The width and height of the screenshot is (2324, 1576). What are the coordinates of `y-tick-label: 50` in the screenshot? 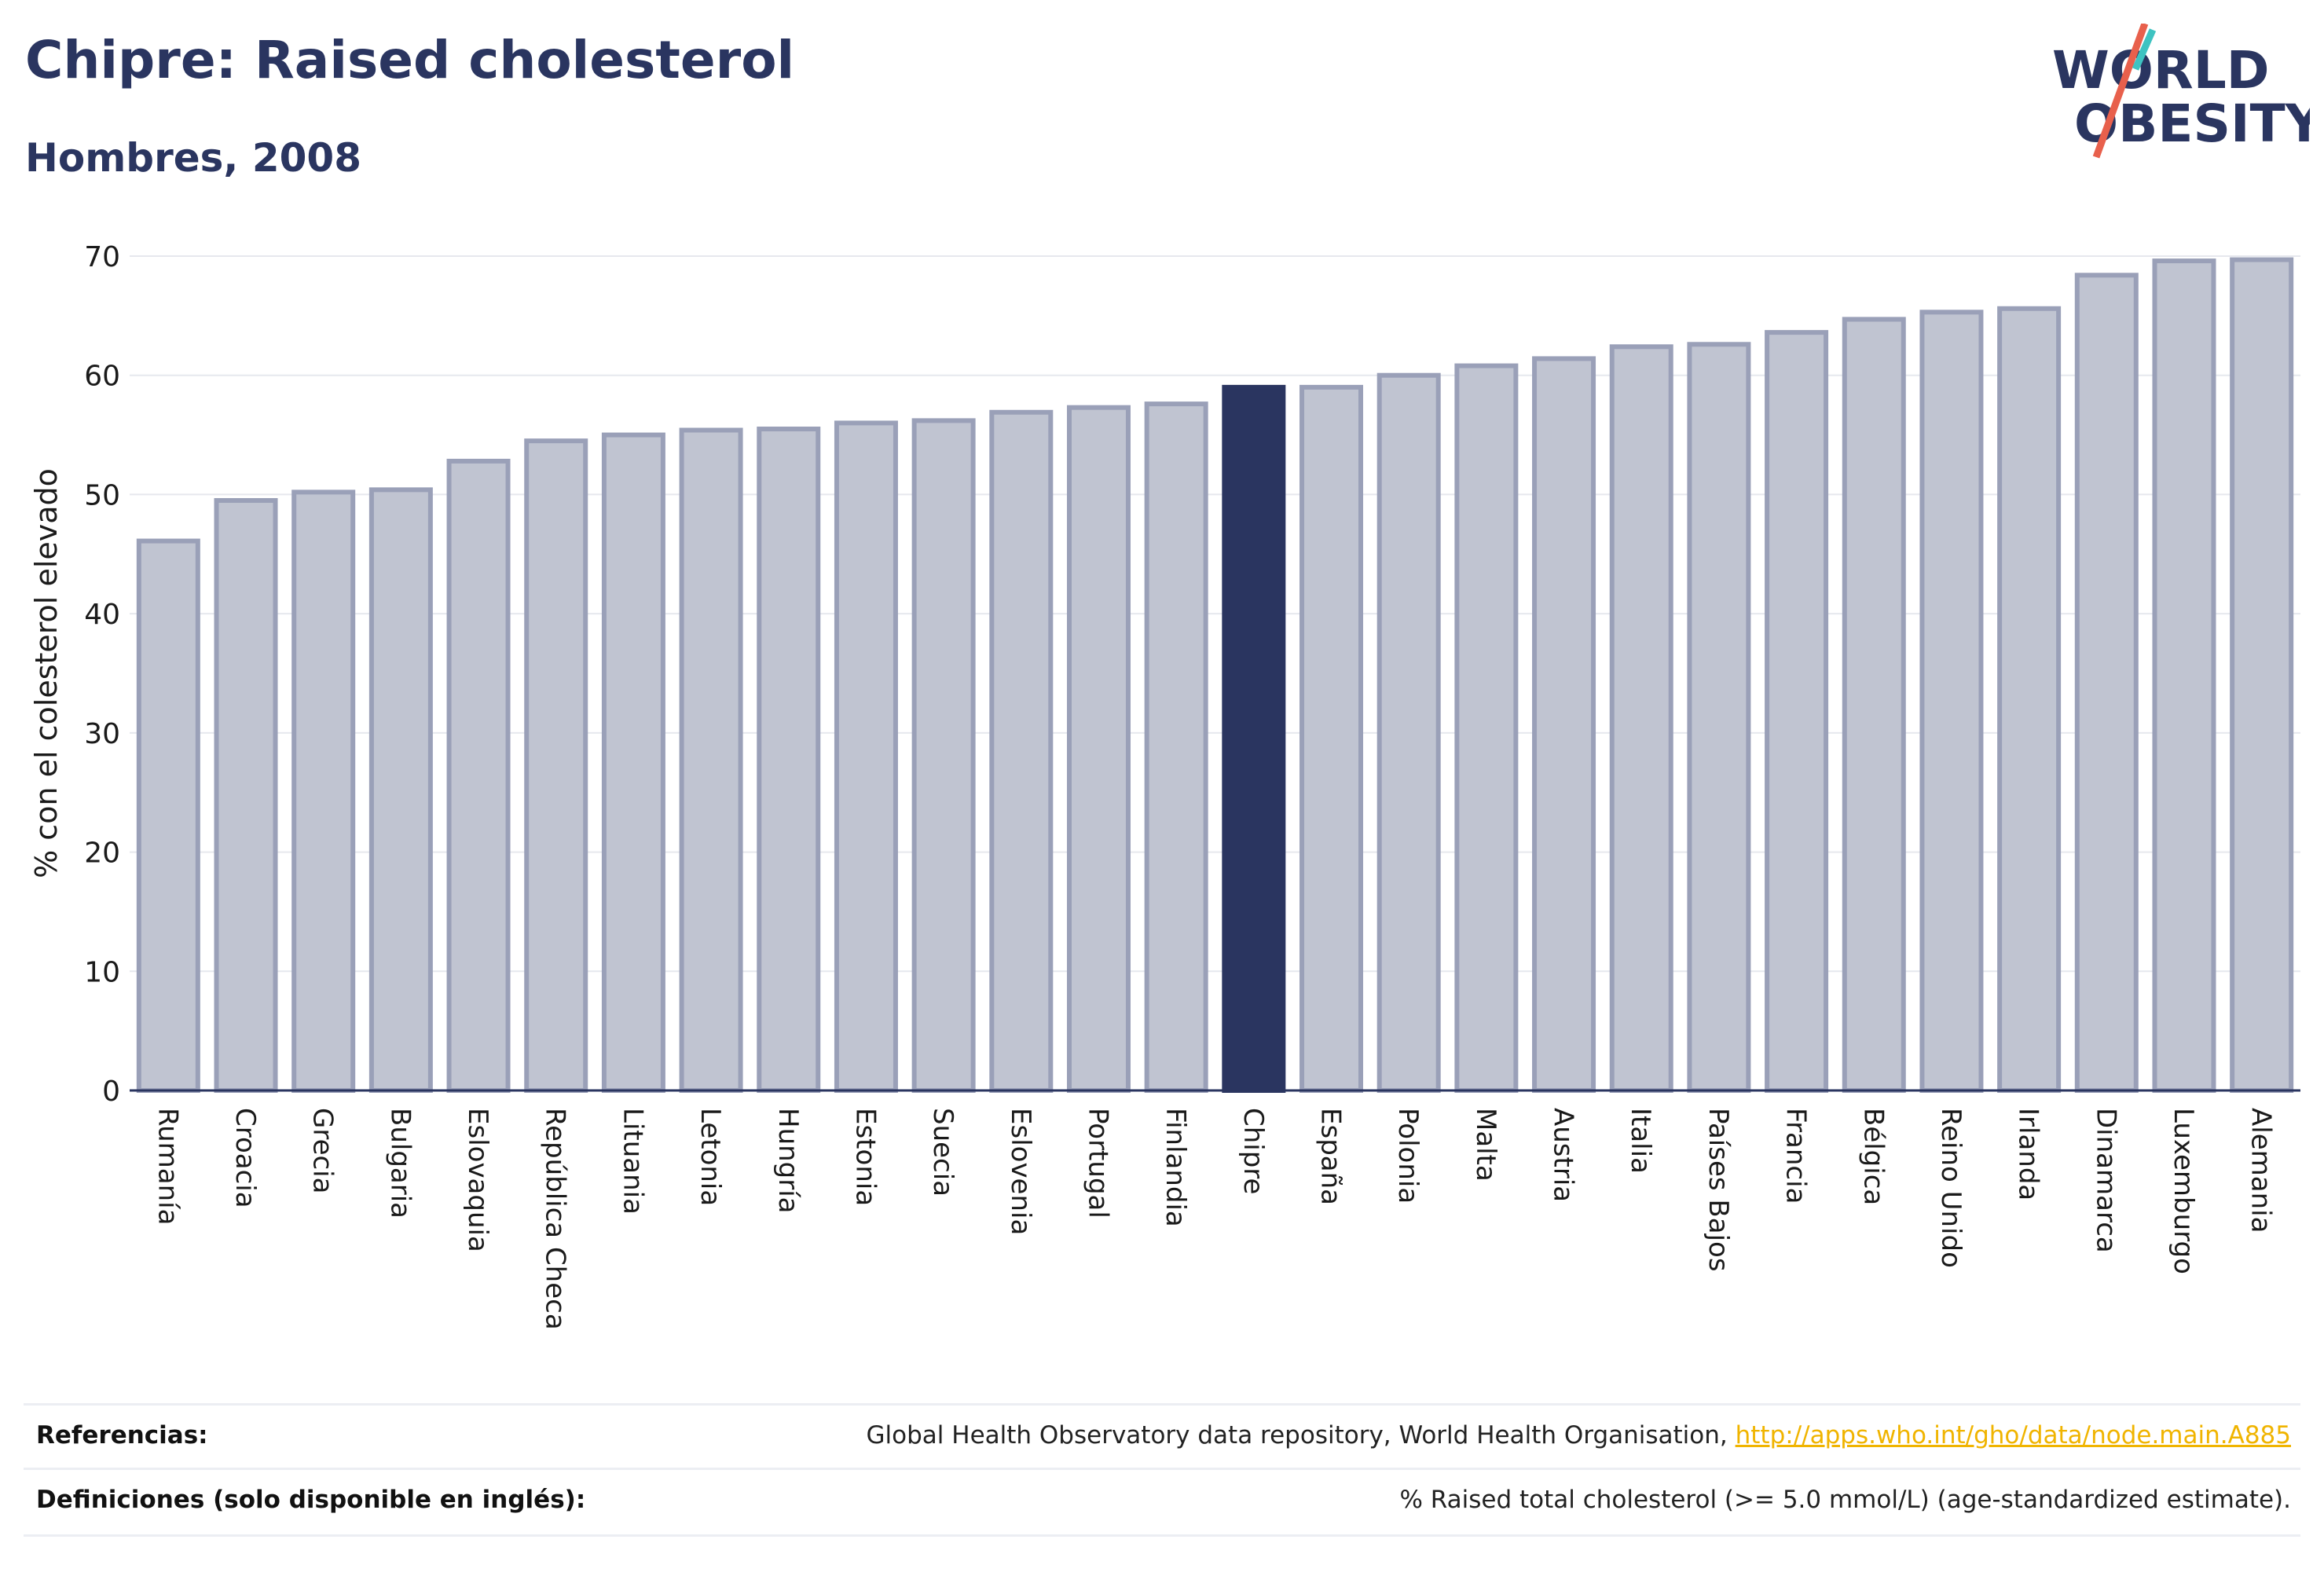 It's located at (102, 495).